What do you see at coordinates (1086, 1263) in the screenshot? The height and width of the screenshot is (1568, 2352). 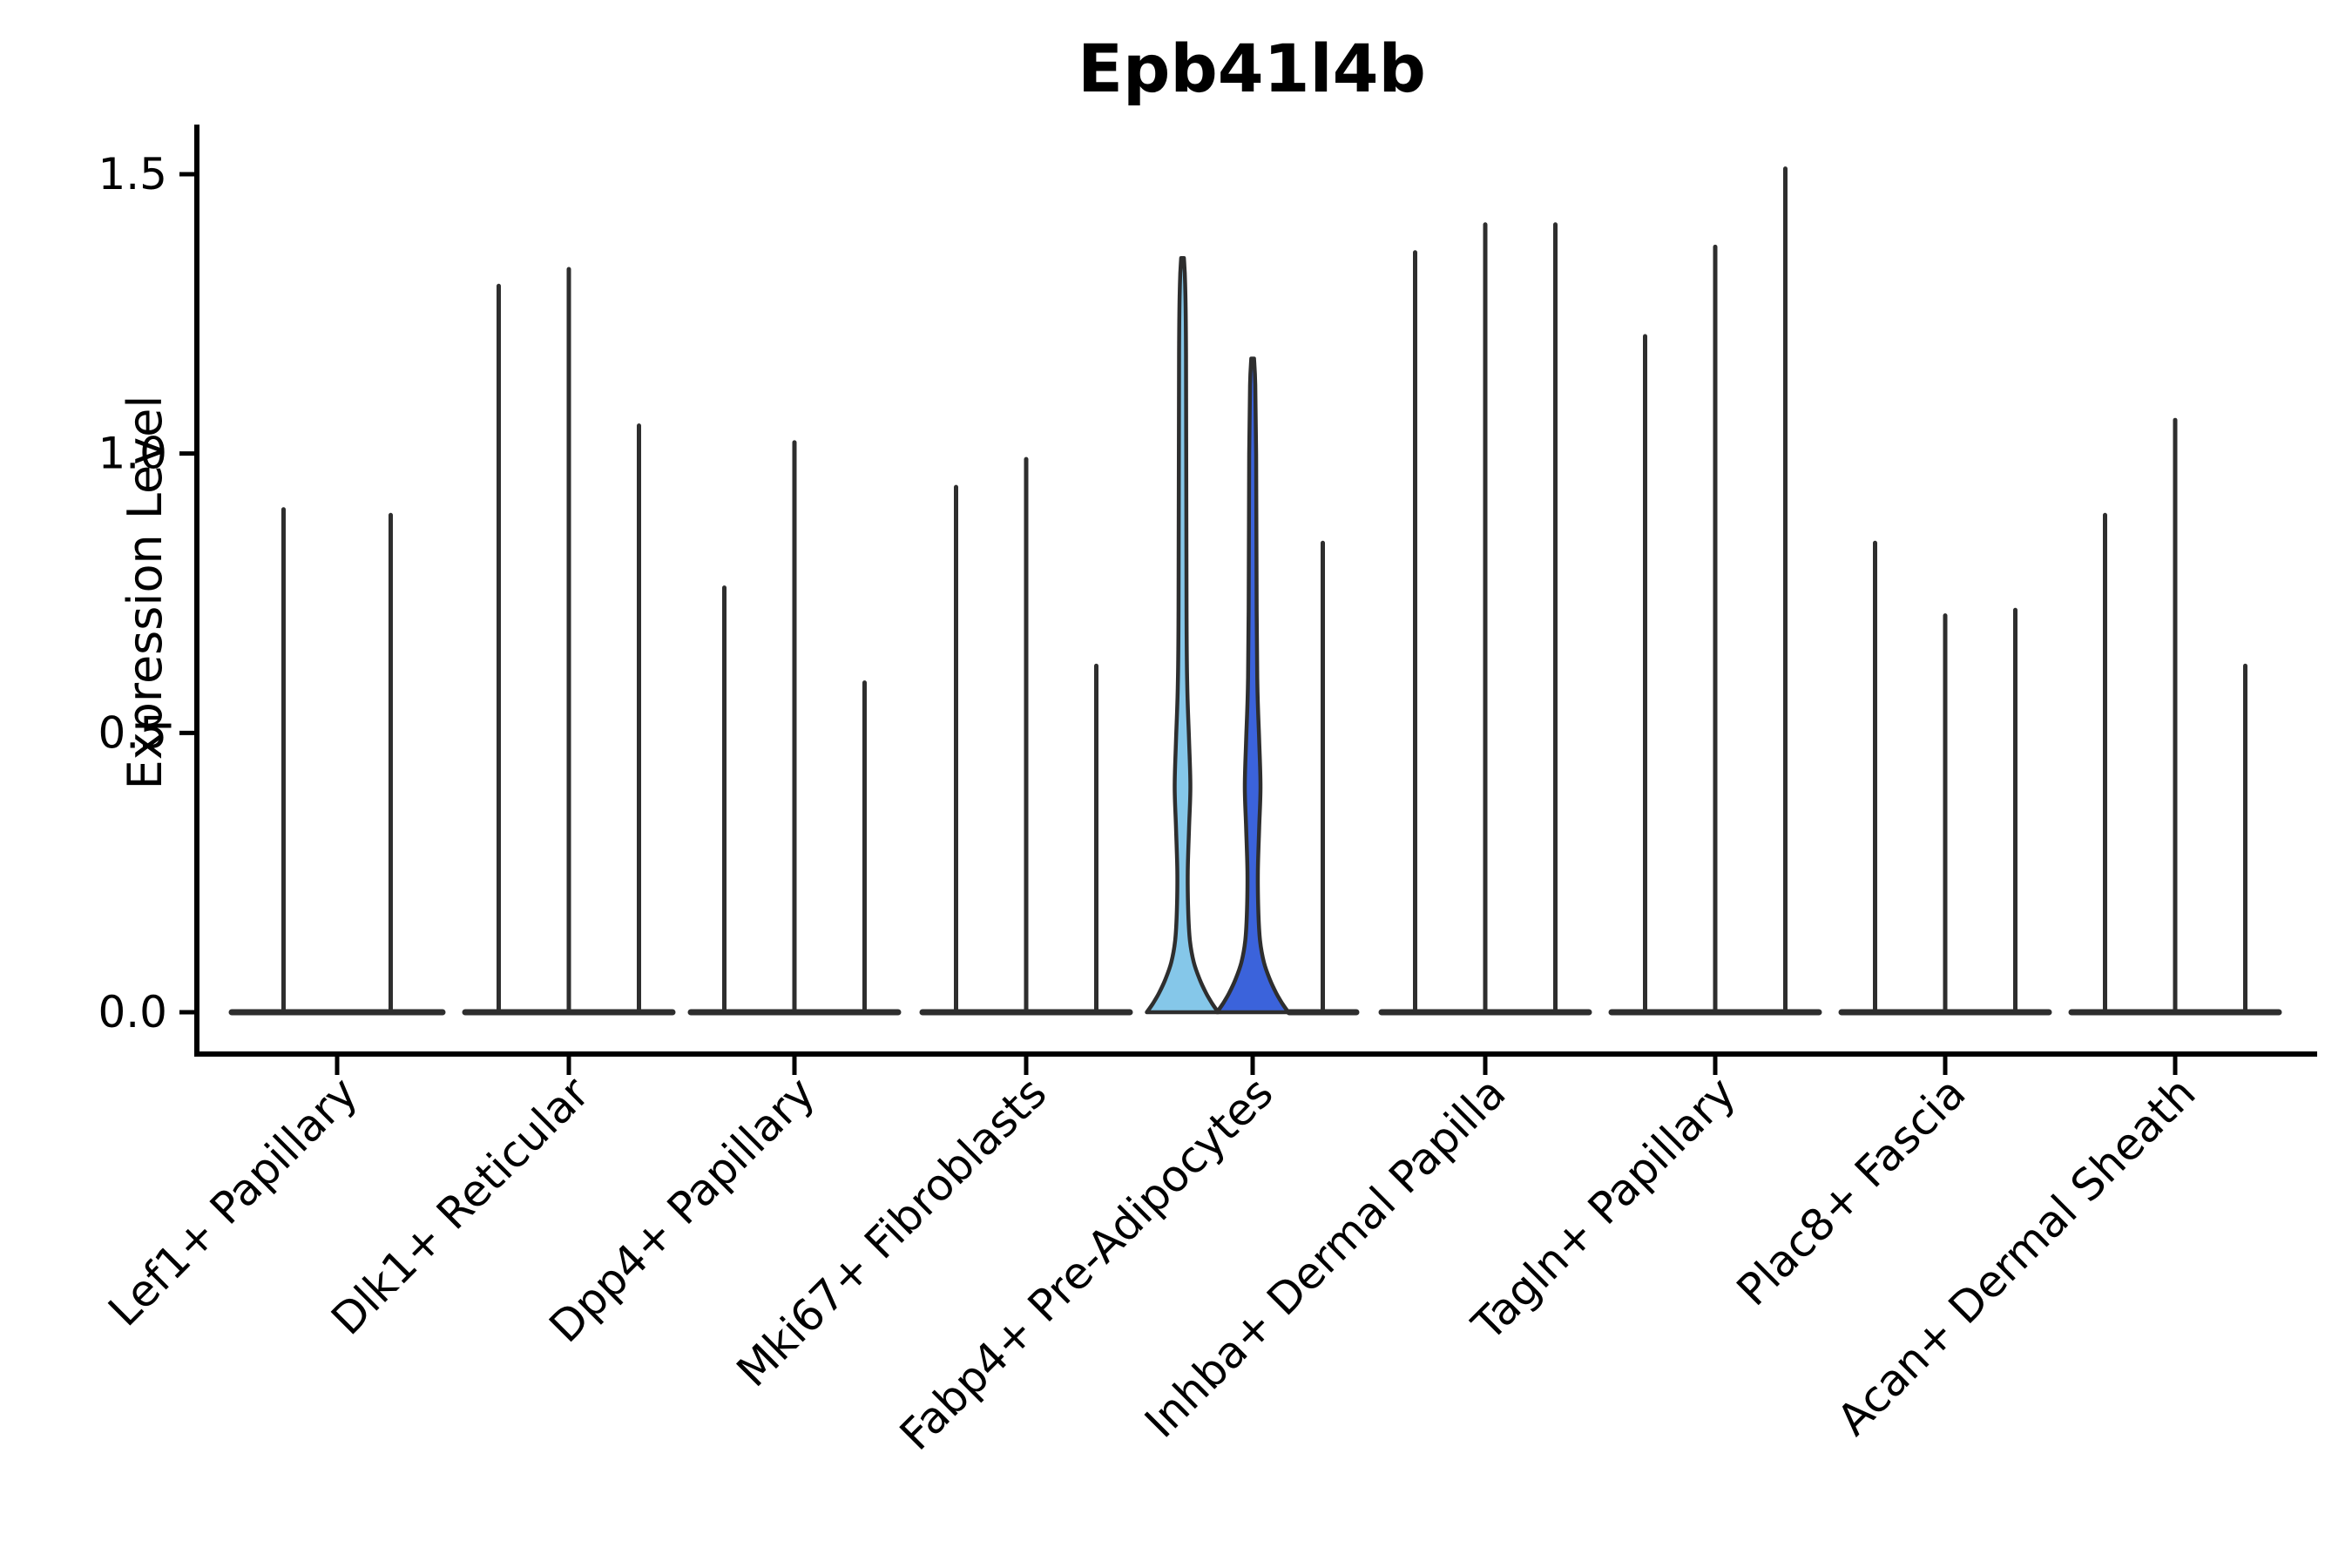 I see `x-tick-label: Fabp4+ Pre-Adipocytes` at bounding box center [1086, 1263].